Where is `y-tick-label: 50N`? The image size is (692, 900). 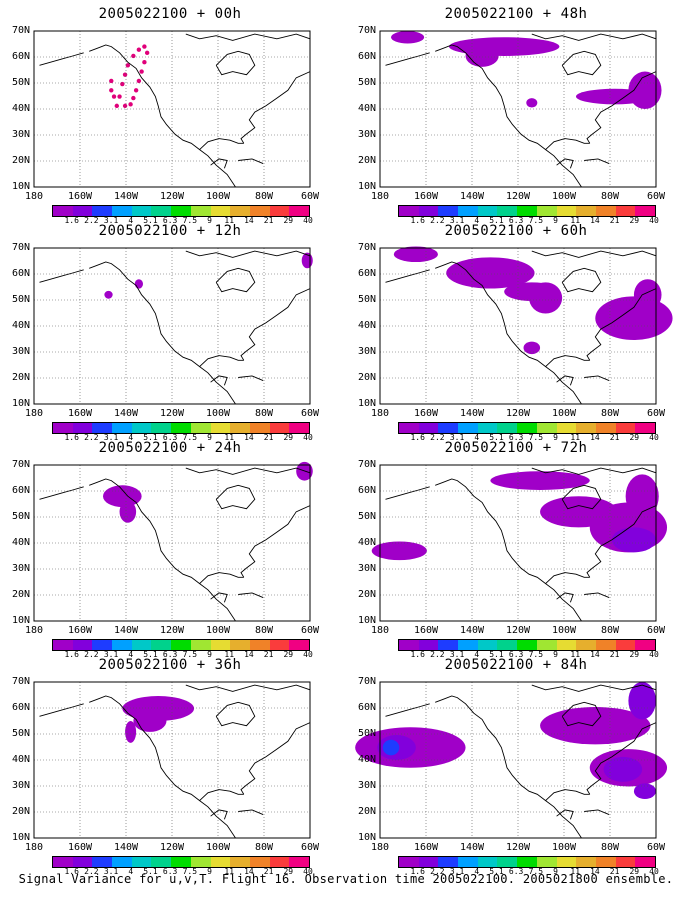
y-tick-label: 50N is located at coordinates (20, 299).